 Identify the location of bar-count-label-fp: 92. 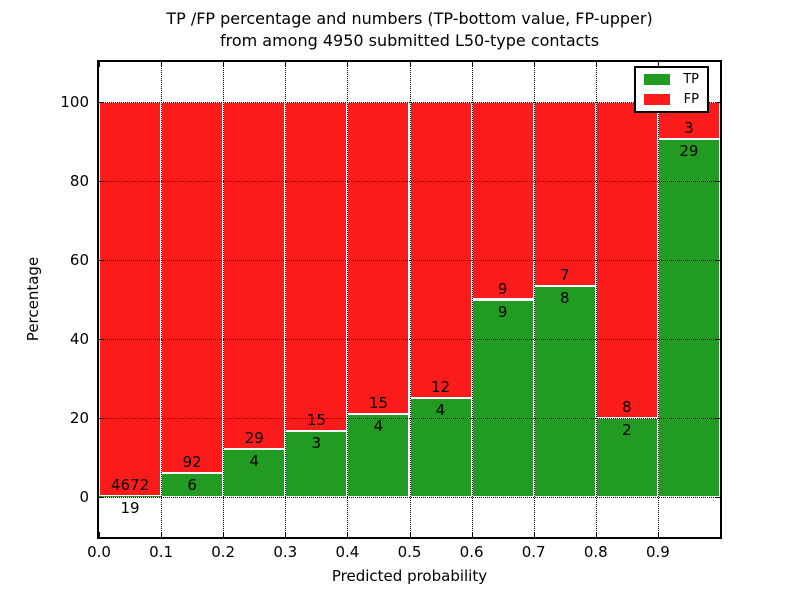
(192, 462).